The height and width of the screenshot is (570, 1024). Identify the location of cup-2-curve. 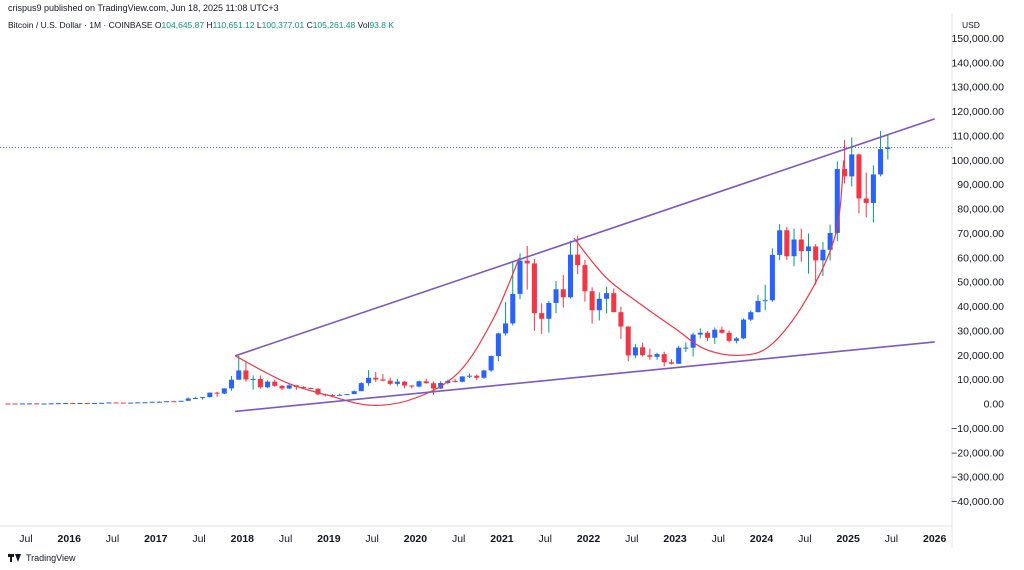
(709, 258).